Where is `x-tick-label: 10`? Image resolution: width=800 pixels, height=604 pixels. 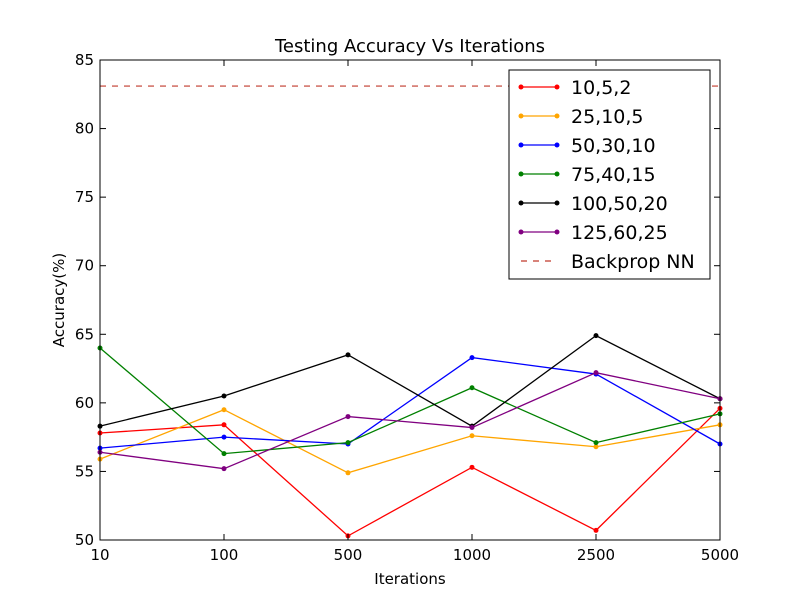 x-tick-label: 10 is located at coordinates (99, 555).